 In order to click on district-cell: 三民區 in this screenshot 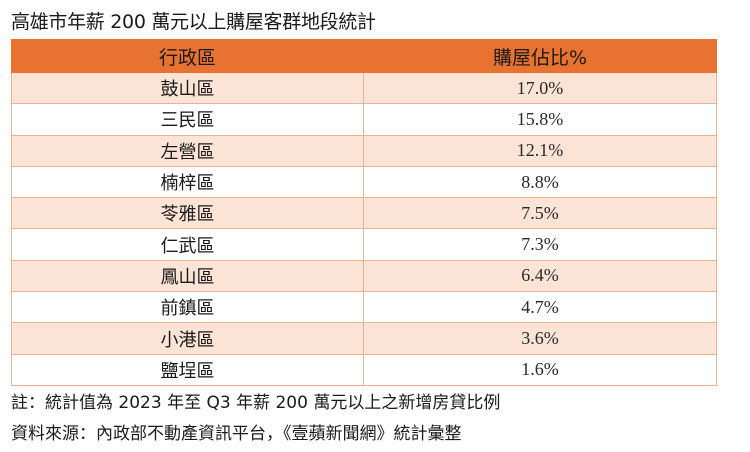, I will do `click(187, 119)`.